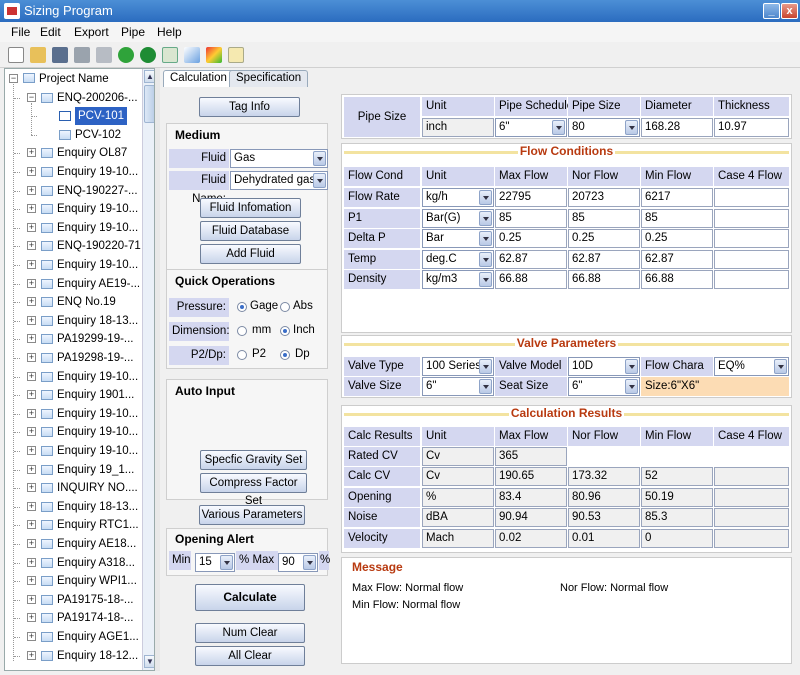 The height and width of the screenshot is (675, 800). I want to click on flow-value-field: 6217, so click(677, 197).